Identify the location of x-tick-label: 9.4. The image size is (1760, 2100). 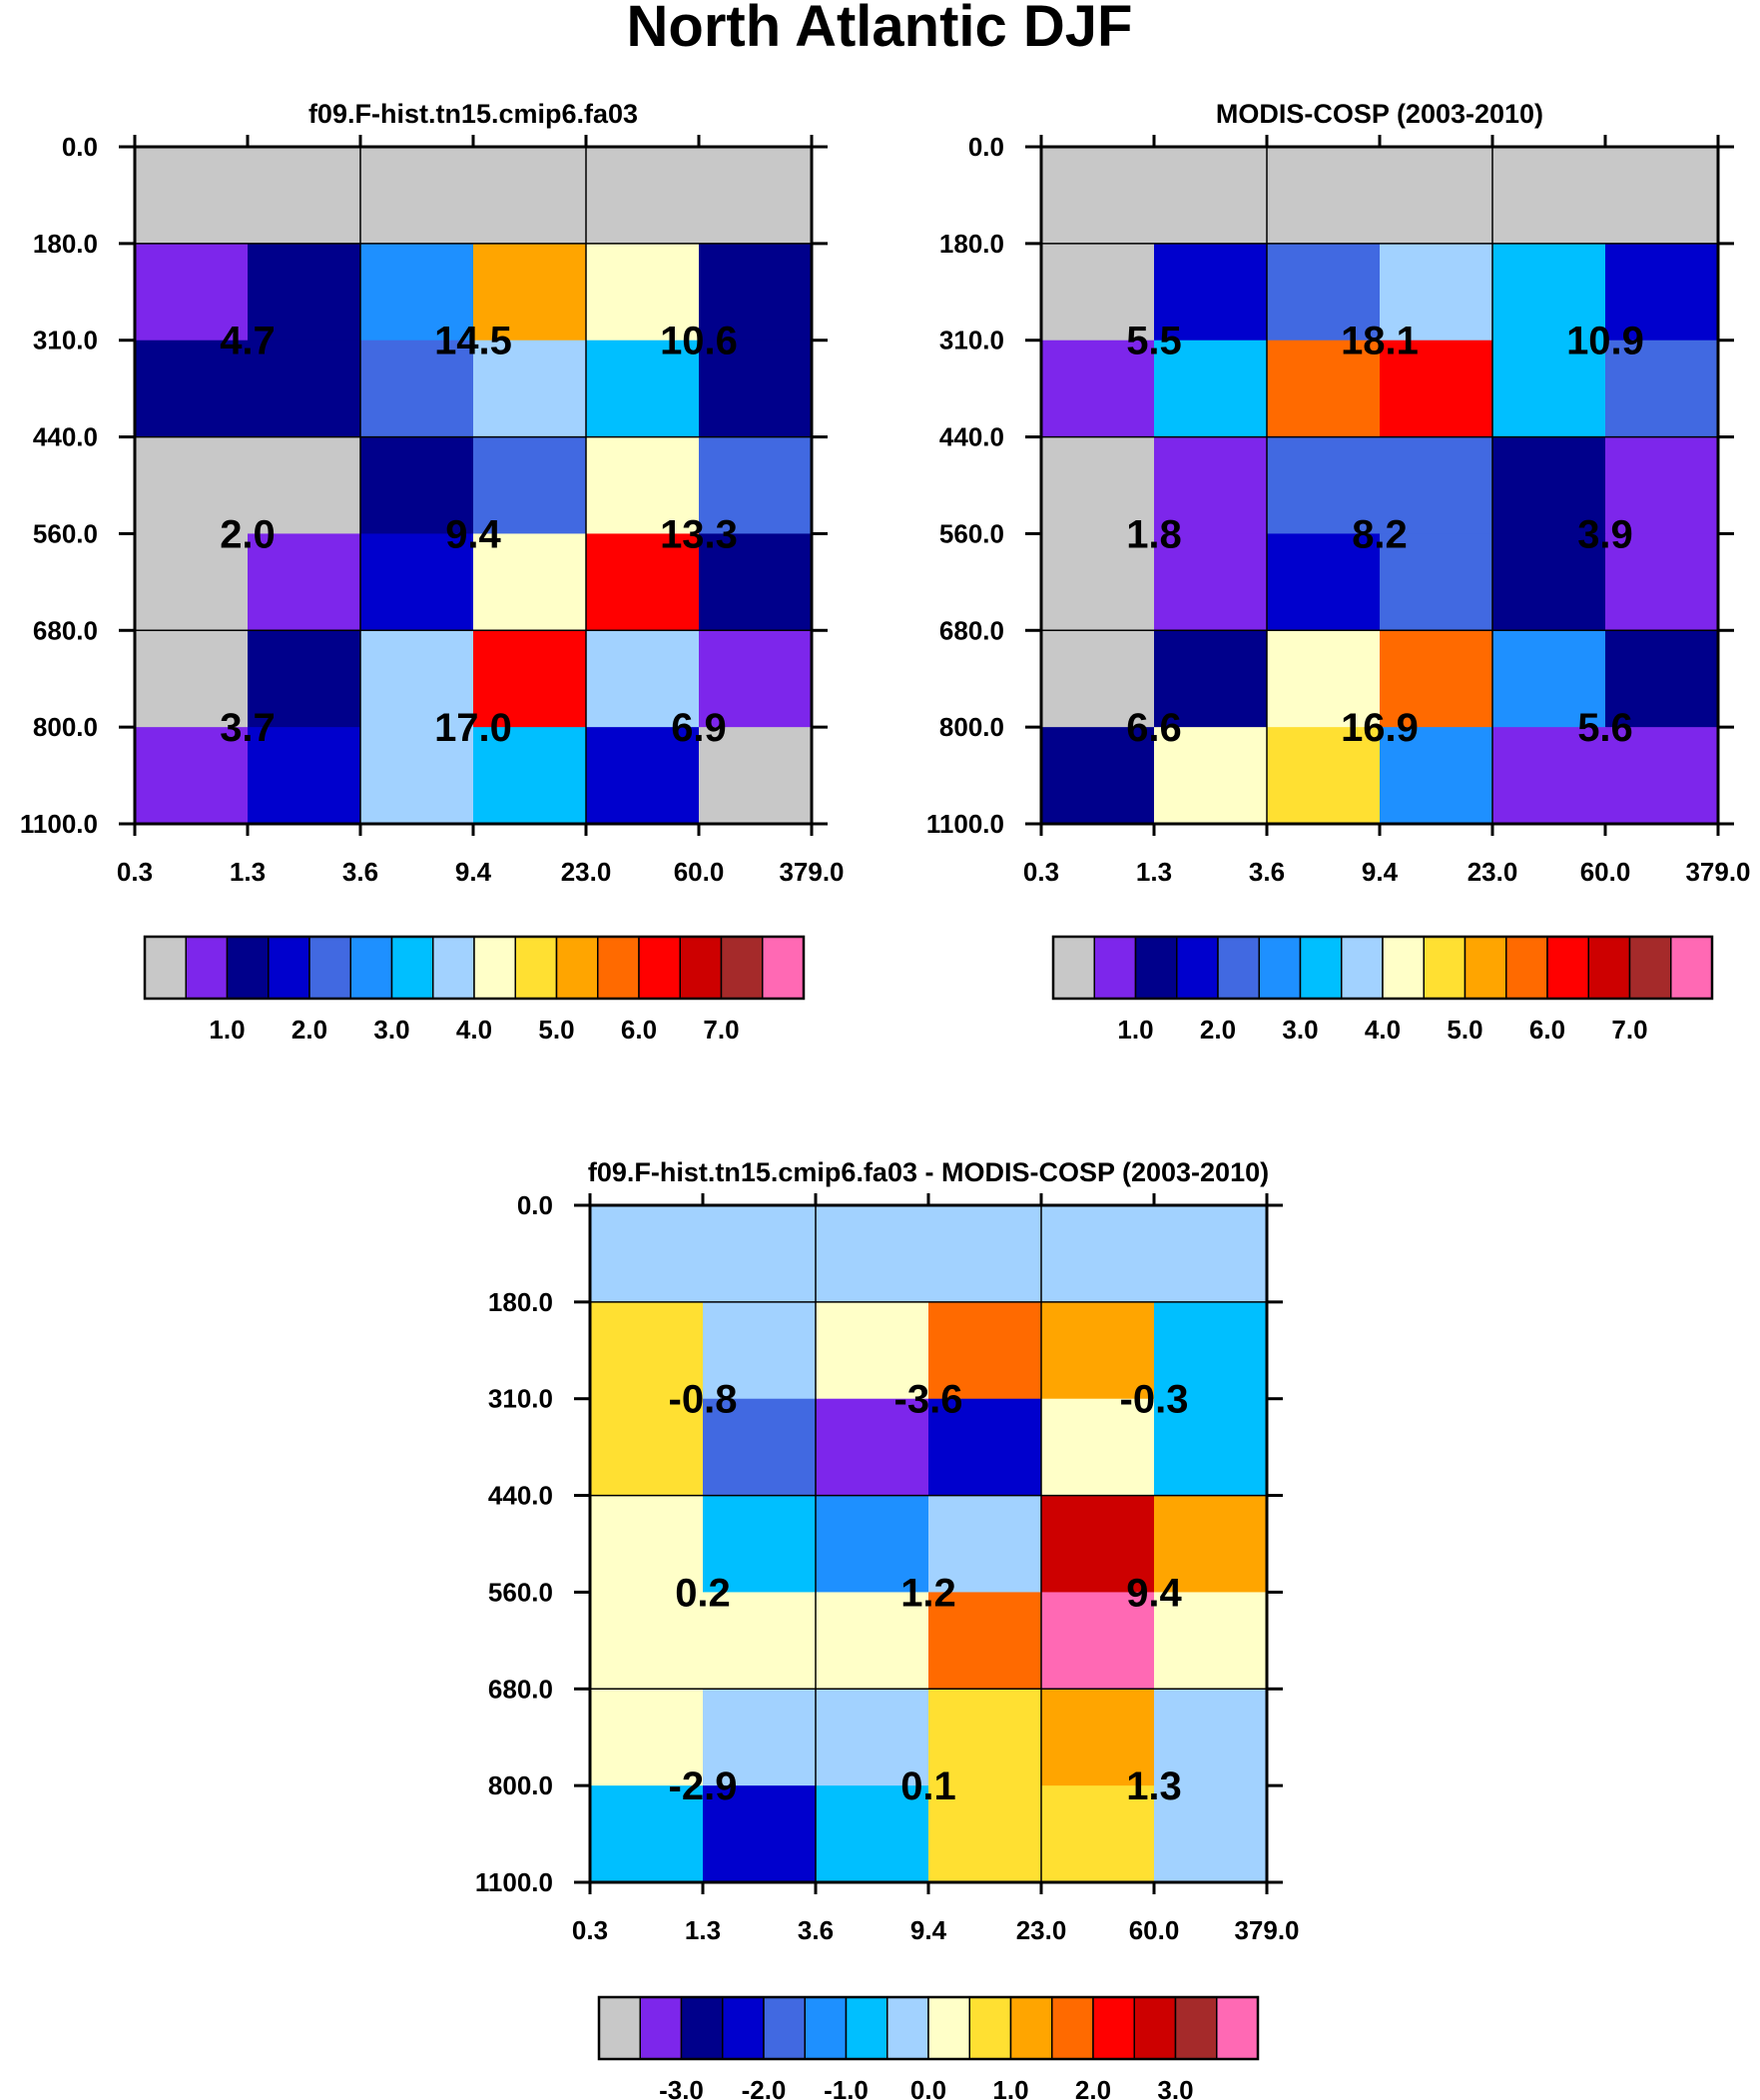
(1381, 872).